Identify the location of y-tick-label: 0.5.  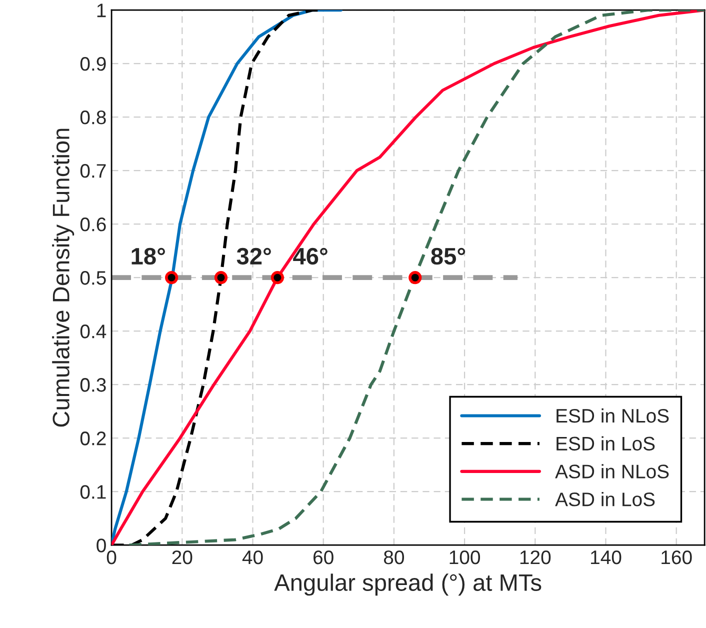
(93, 278).